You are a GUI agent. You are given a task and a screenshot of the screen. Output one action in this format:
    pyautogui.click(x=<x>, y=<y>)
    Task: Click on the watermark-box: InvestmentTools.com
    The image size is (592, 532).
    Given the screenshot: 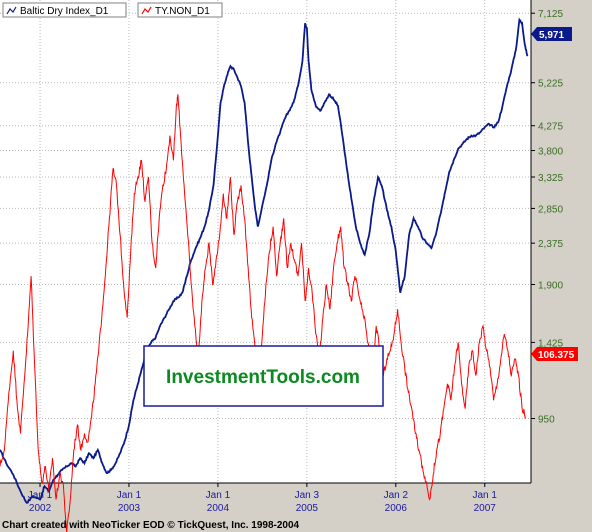 What is the action you would take?
    pyautogui.click(x=263, y=376)
    